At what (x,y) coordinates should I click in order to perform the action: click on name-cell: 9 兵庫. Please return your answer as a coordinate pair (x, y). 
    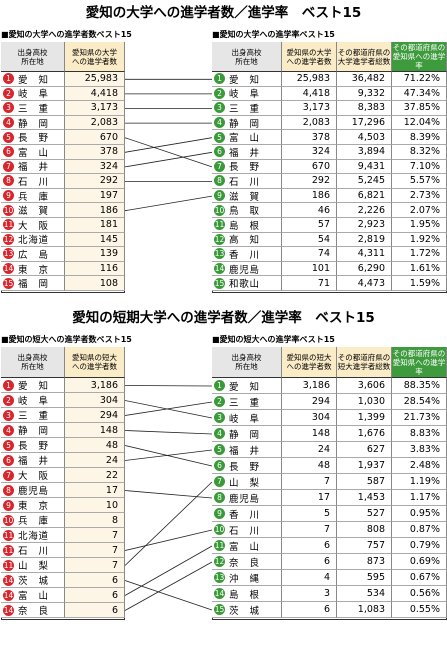
    Looking at the image, I should click on (33, 196).